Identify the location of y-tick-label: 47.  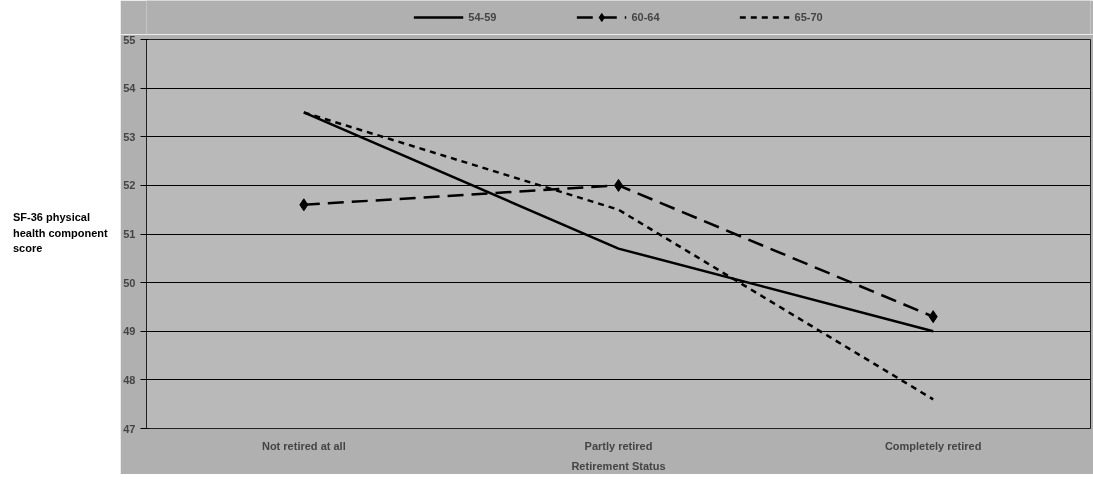
(129, 428).